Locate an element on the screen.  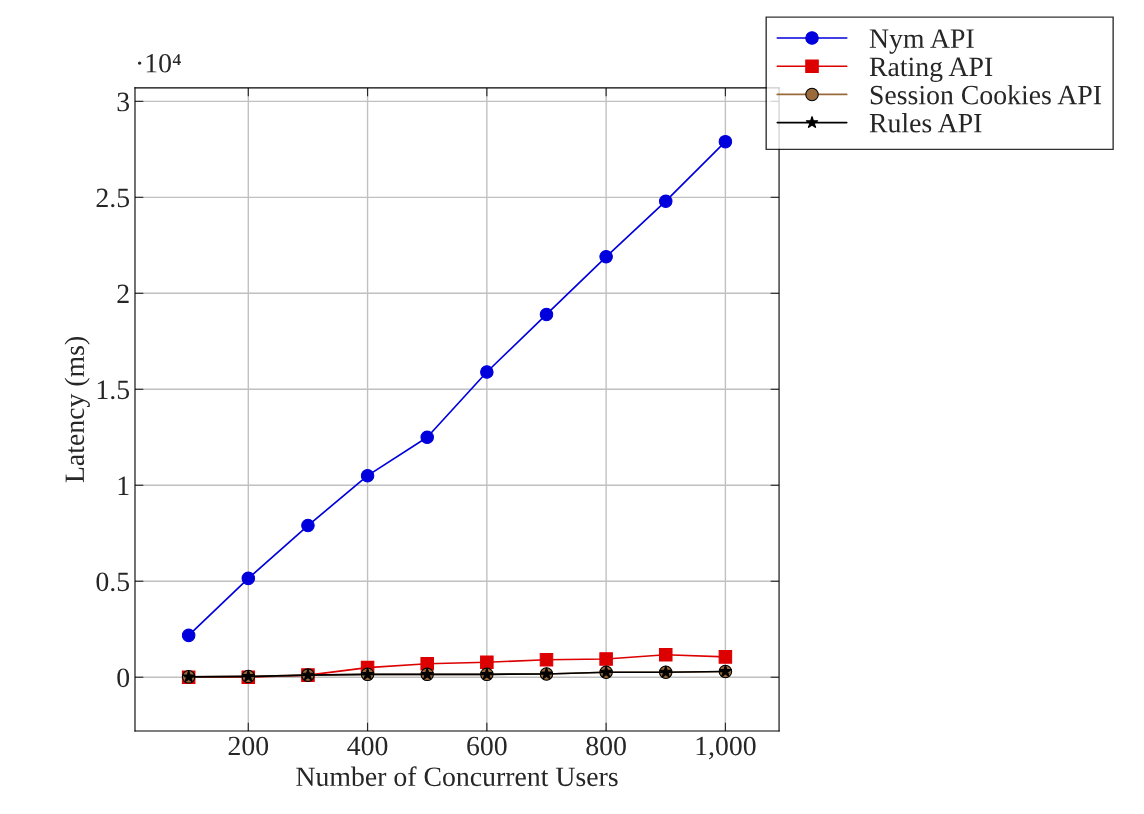
legend-label: Rating API is located at coordinates (931, 69).